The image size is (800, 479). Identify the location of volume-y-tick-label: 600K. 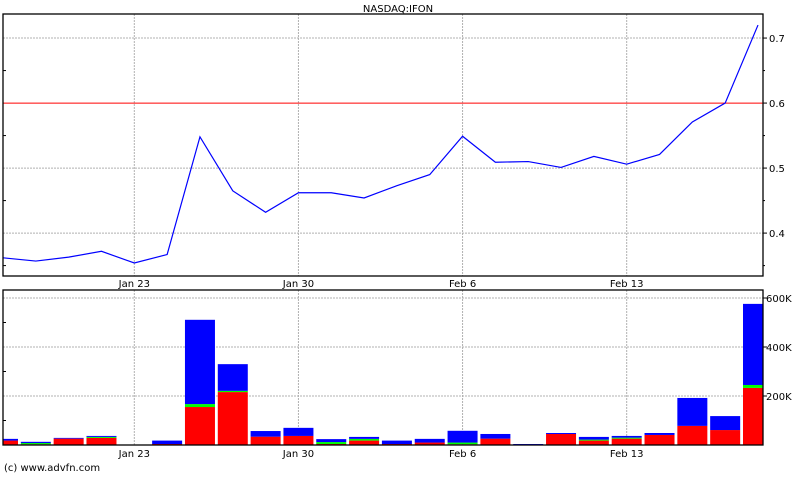
(779, 299).